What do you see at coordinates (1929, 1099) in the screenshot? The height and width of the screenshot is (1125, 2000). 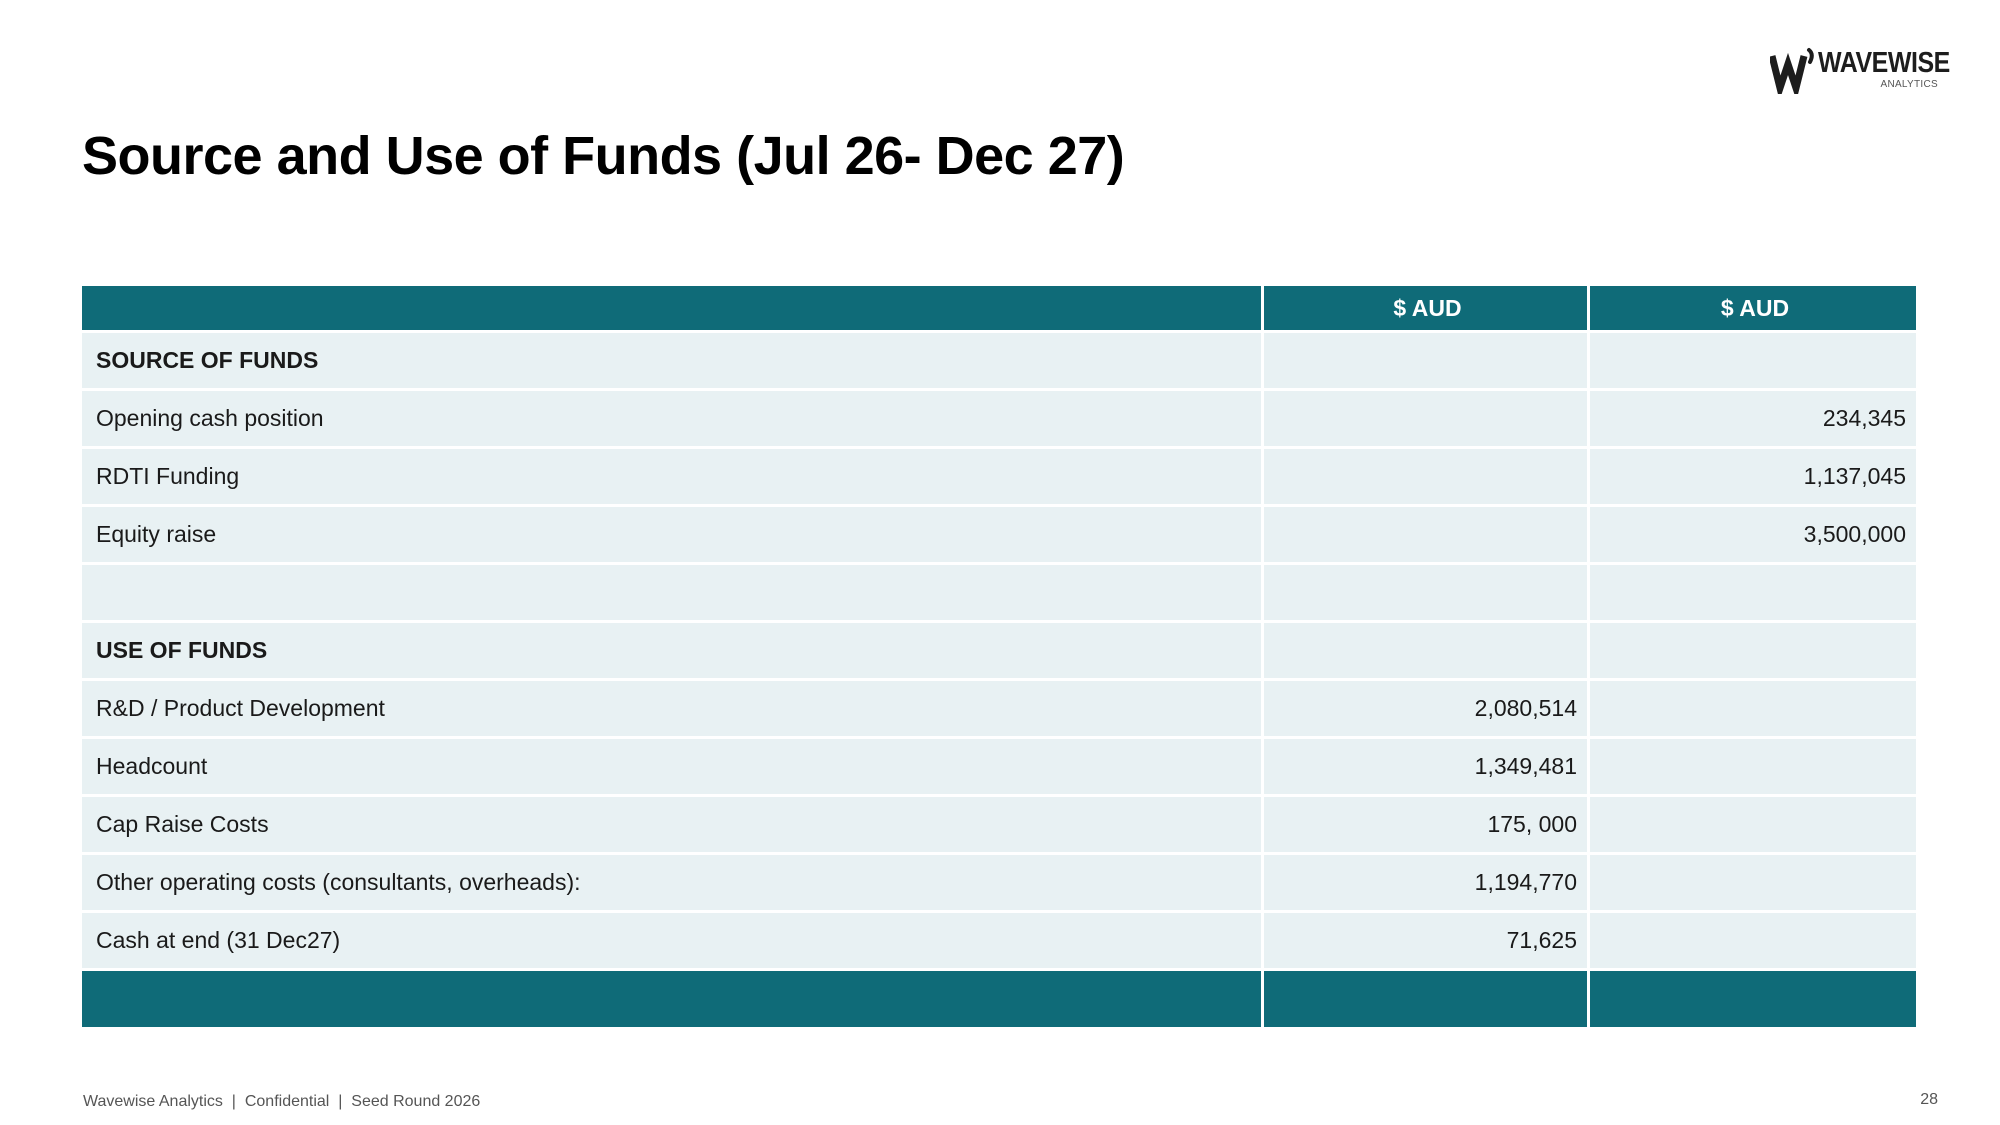 I see `page-number: 28` at bounding box center [1929, 1099].